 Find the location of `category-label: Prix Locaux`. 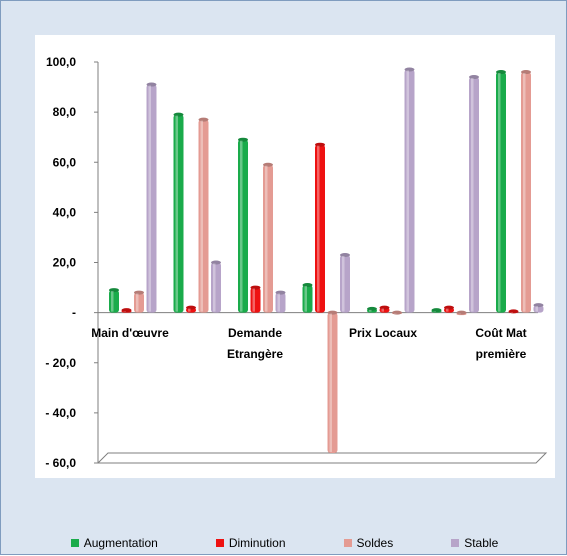

category-label: Prix Locaux is located at coordinates (383, 333).